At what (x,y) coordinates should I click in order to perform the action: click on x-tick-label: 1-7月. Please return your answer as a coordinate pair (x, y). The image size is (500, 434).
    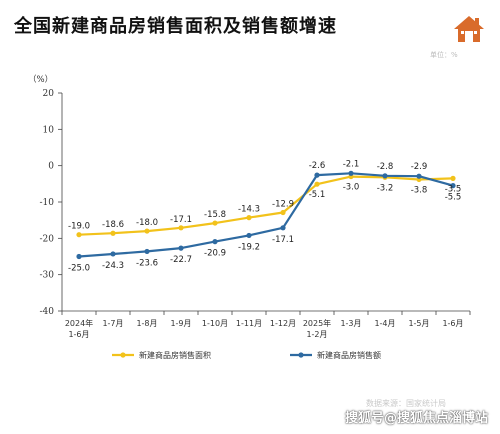
    Looking at the image, I should click on (112, 323).